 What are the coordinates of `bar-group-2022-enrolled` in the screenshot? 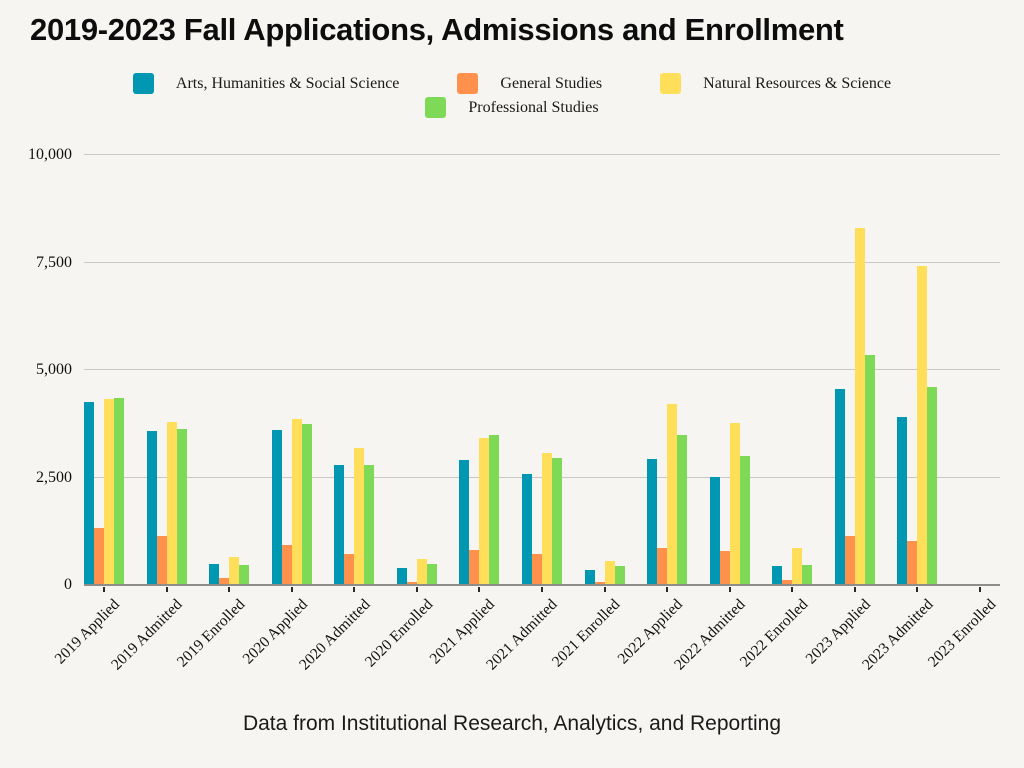 It's located at (792, 370).